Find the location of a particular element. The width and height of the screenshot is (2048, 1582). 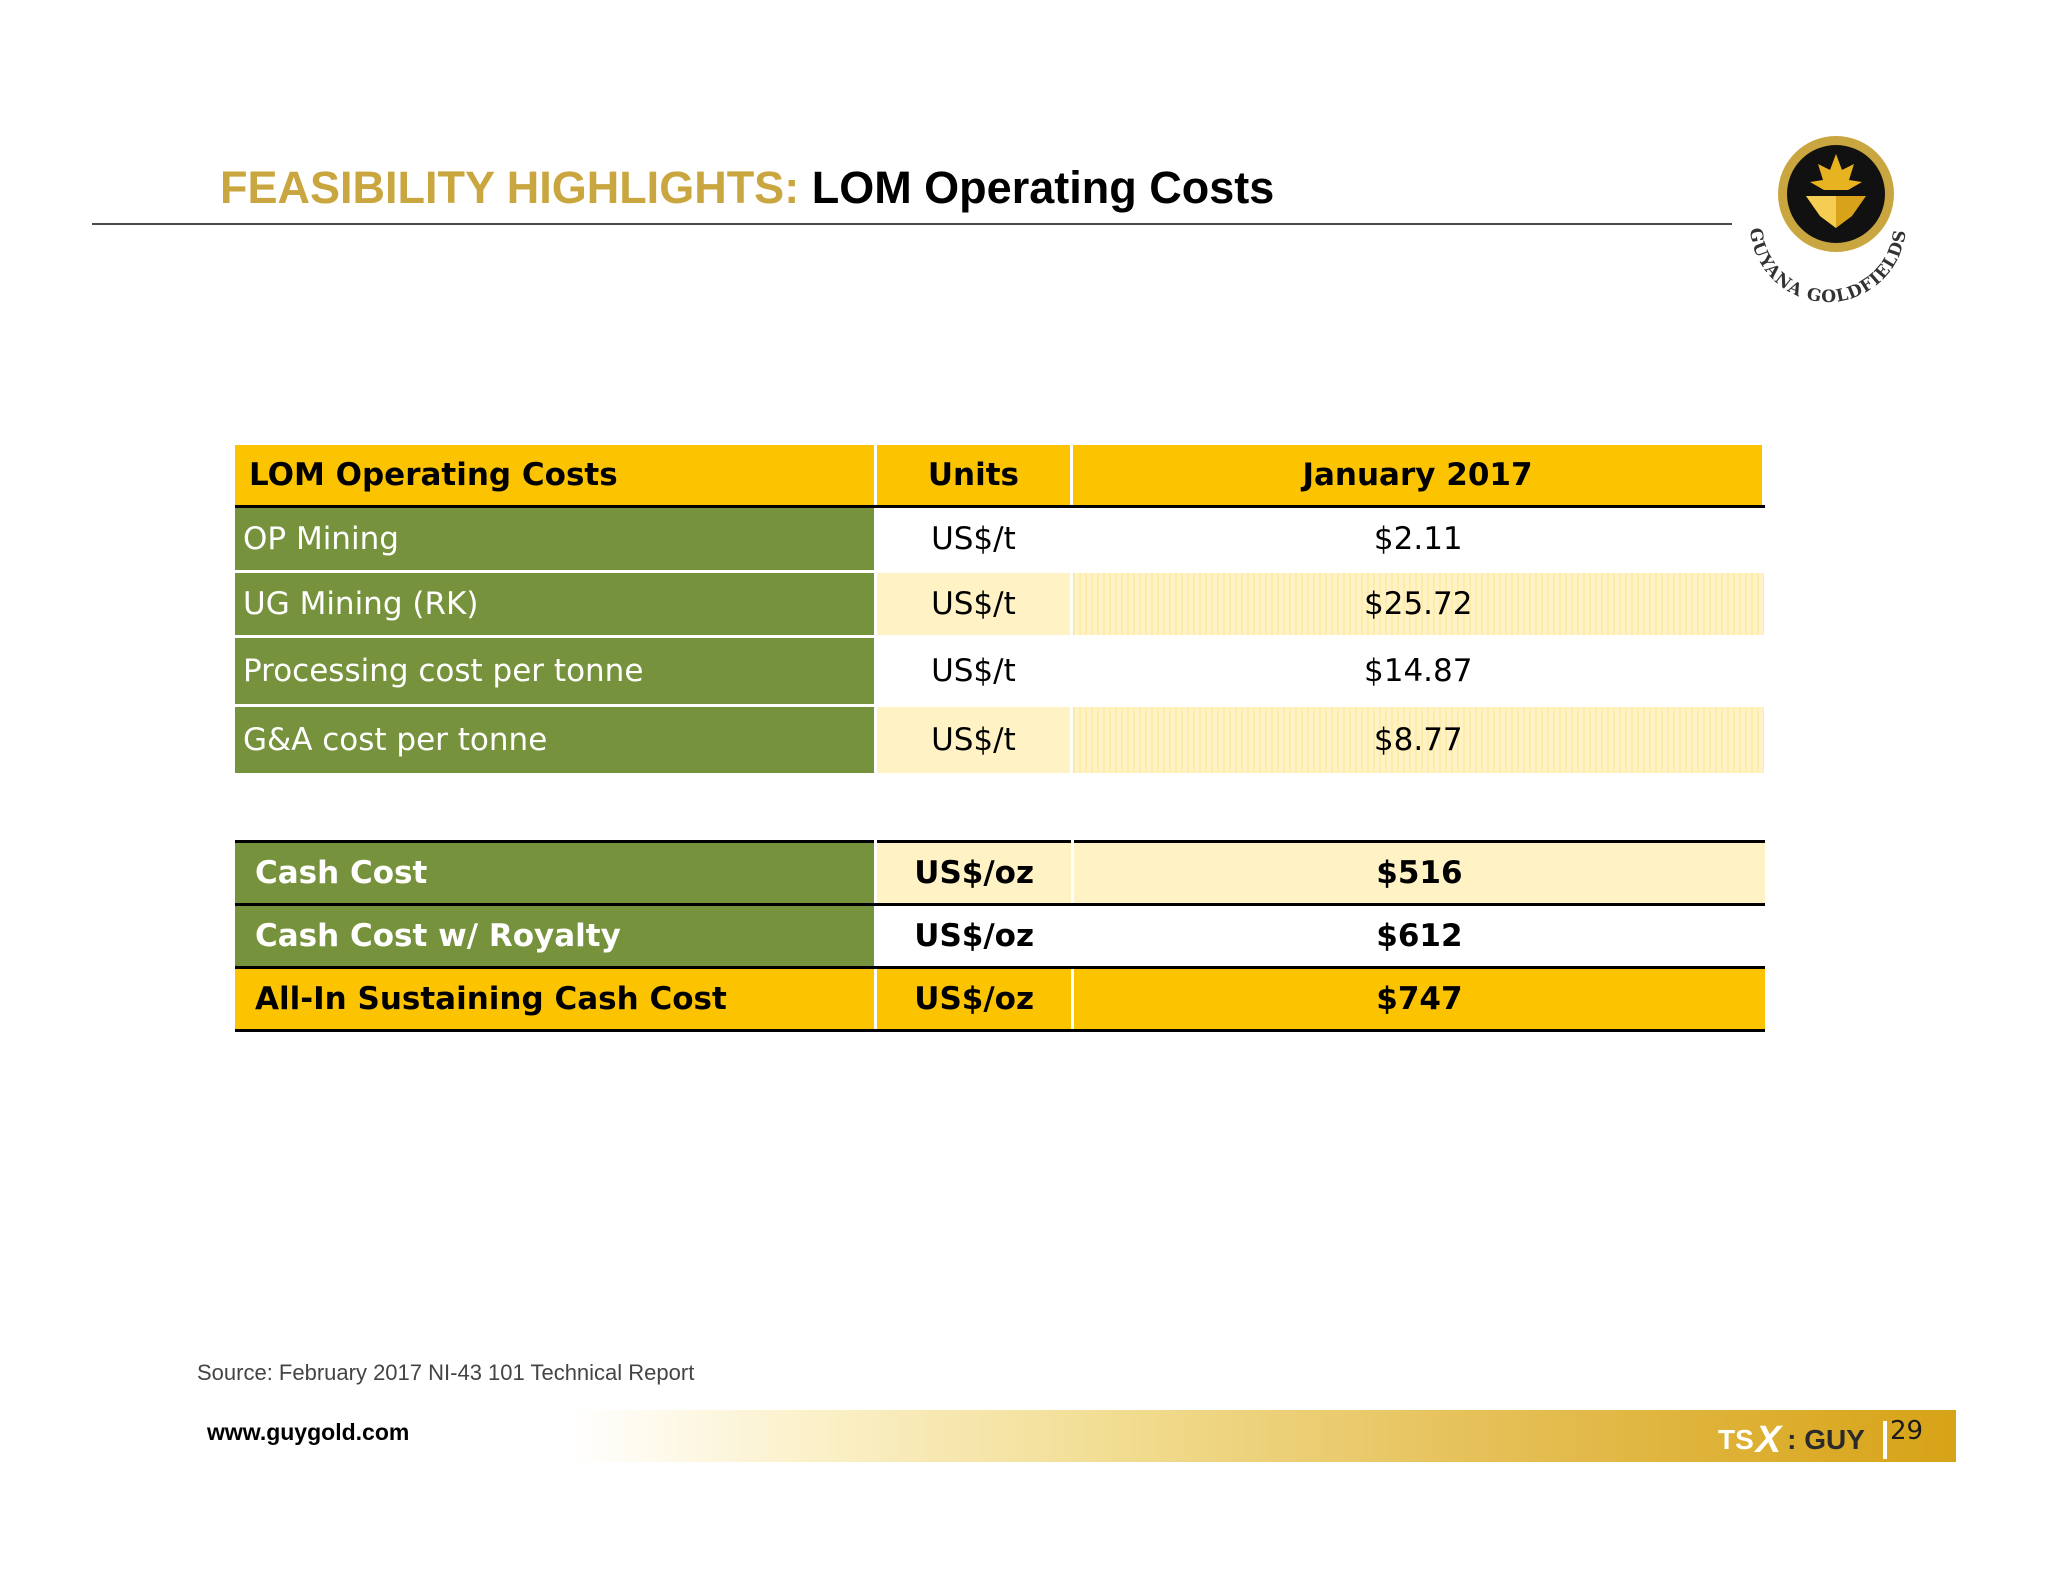

row-value: $8.77 is located at coordinates (1417, 740).